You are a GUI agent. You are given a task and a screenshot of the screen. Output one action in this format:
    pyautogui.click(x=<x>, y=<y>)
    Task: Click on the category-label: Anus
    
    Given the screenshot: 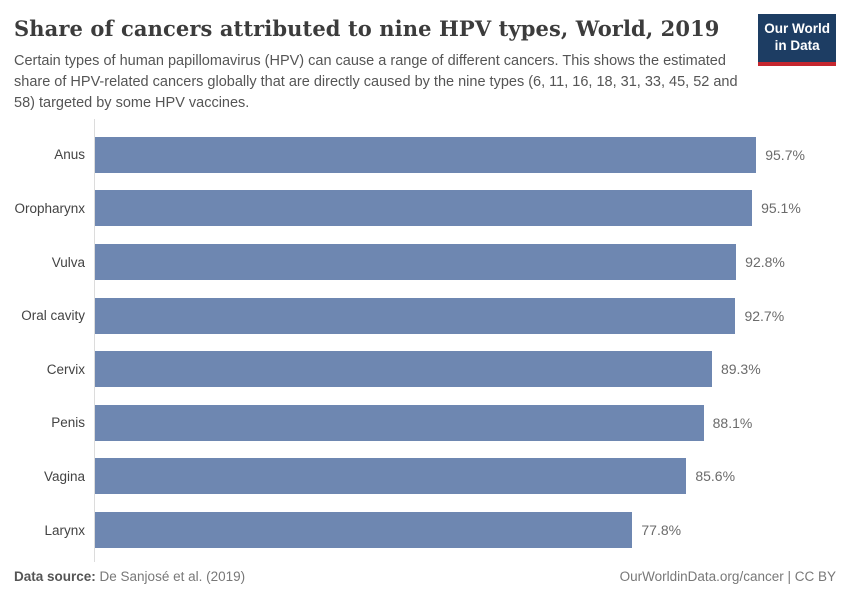 What is the action you would take?
    pyautogui.click(x=69, y=155)
    